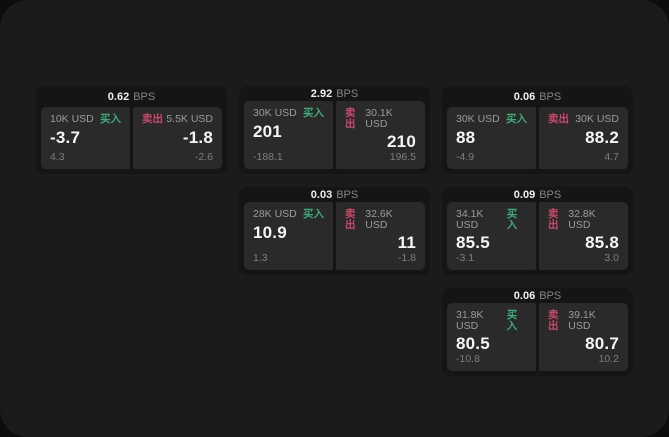 This screenshot has height=437, width=669. Describe the element at coordinates (537, 194) in the screenshot. I see `card-header: 0.09 BPS` at that location.